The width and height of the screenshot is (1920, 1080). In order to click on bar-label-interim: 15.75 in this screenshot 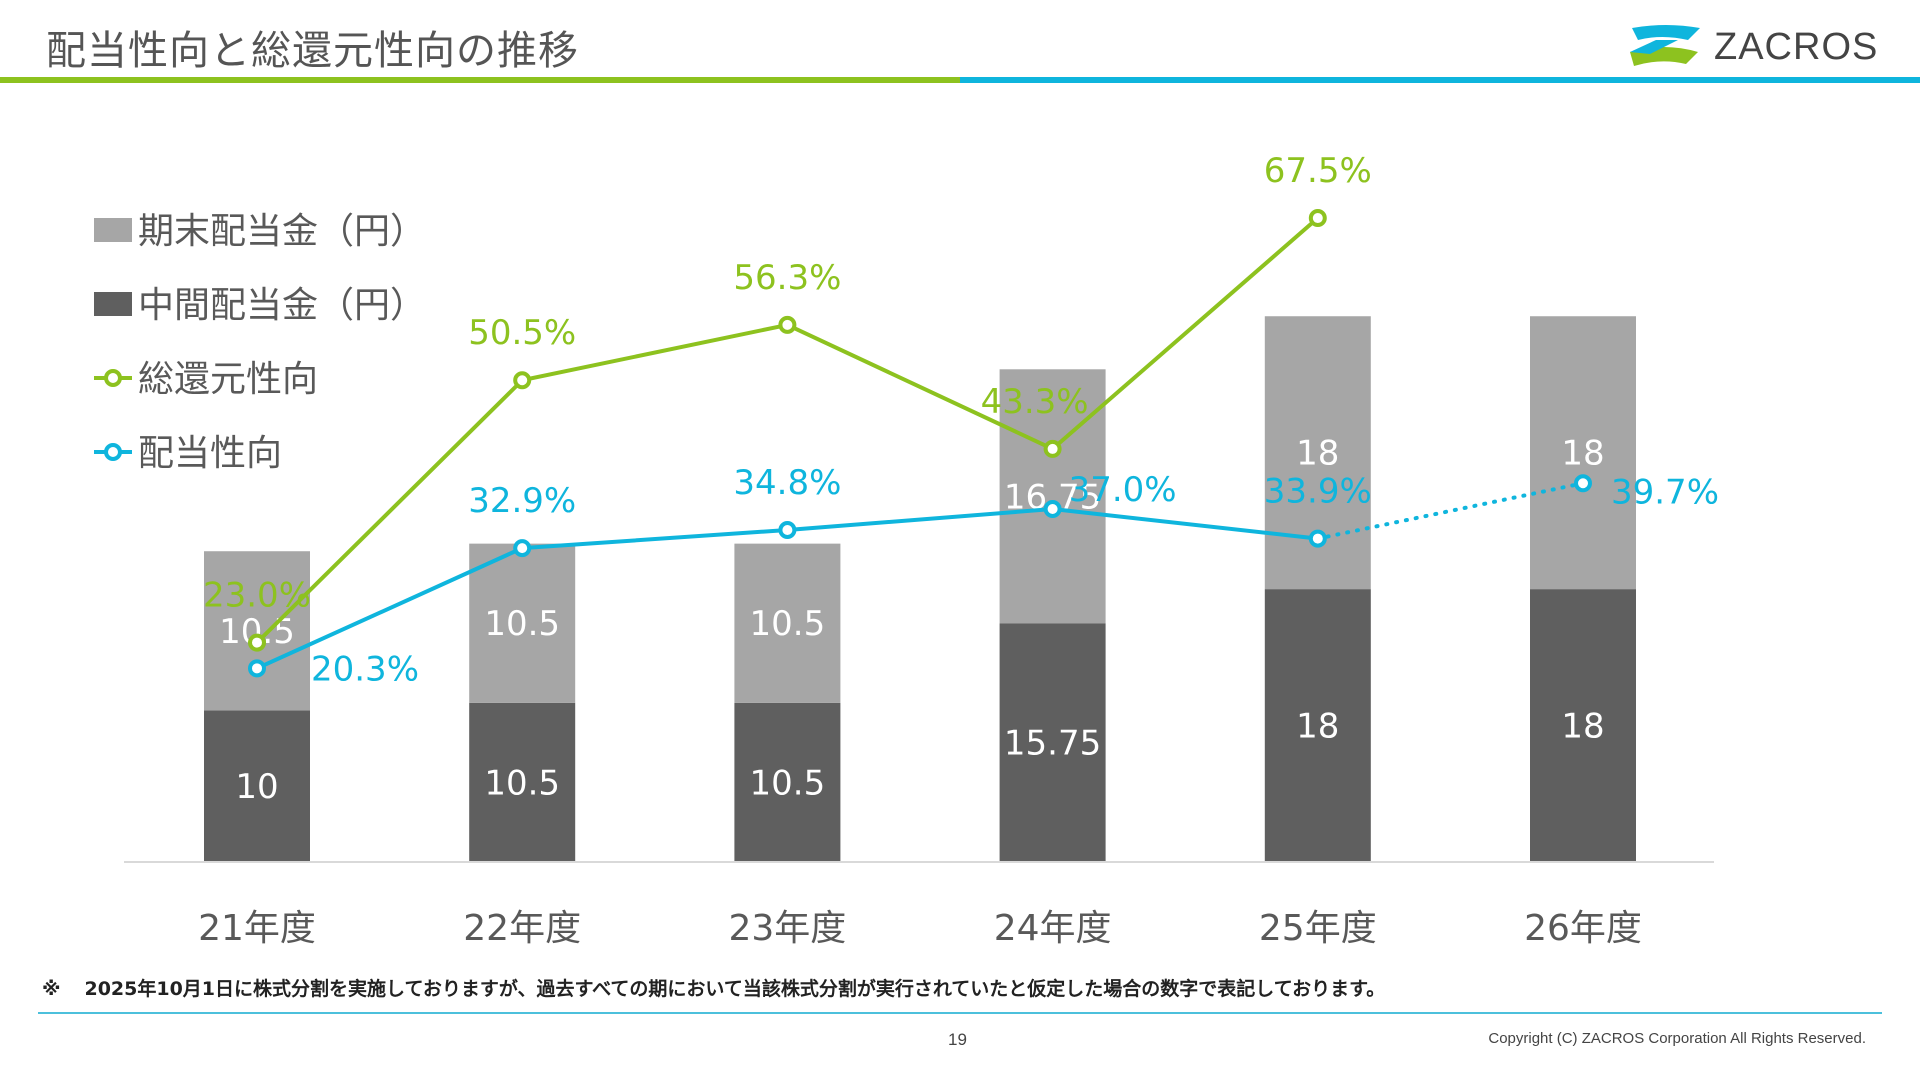, I will do `click(1052, 744)`.